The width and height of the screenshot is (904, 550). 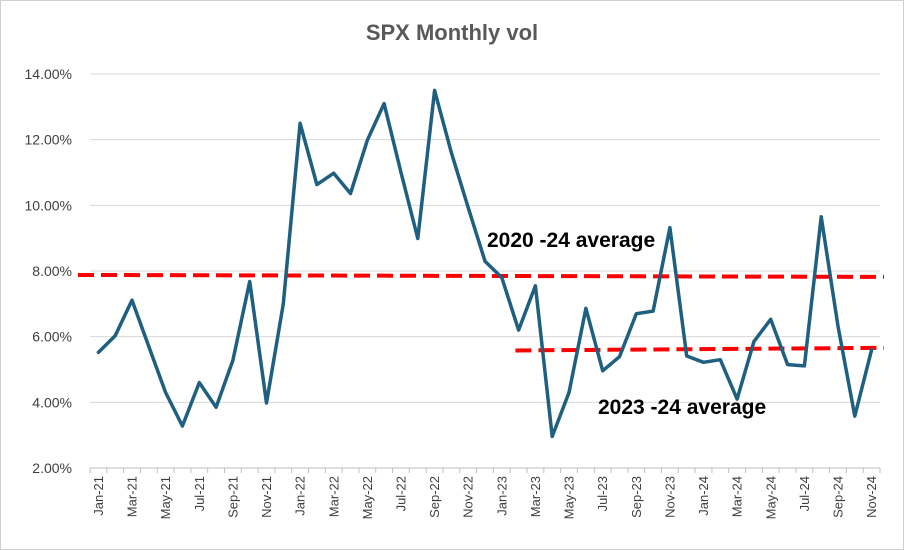 I want to click on y-tick-label: 14.00%, so click(x=48, y=74).